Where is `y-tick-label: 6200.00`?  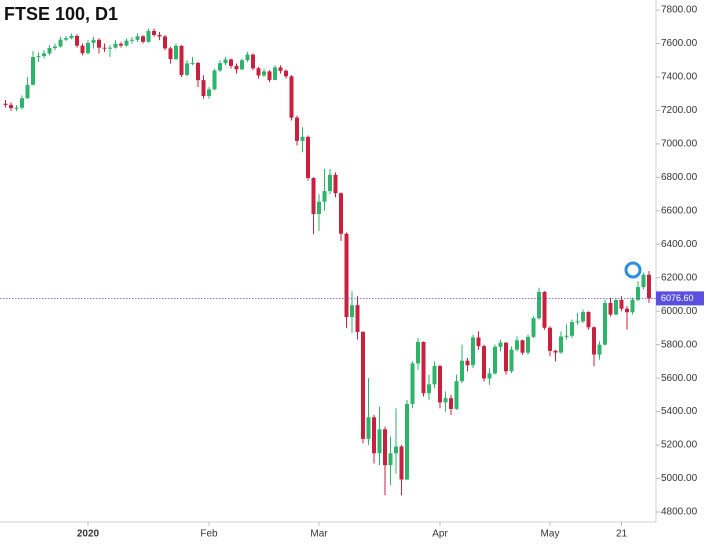 y-tick-label: 6200.00 is located at coordinates (679, 277).